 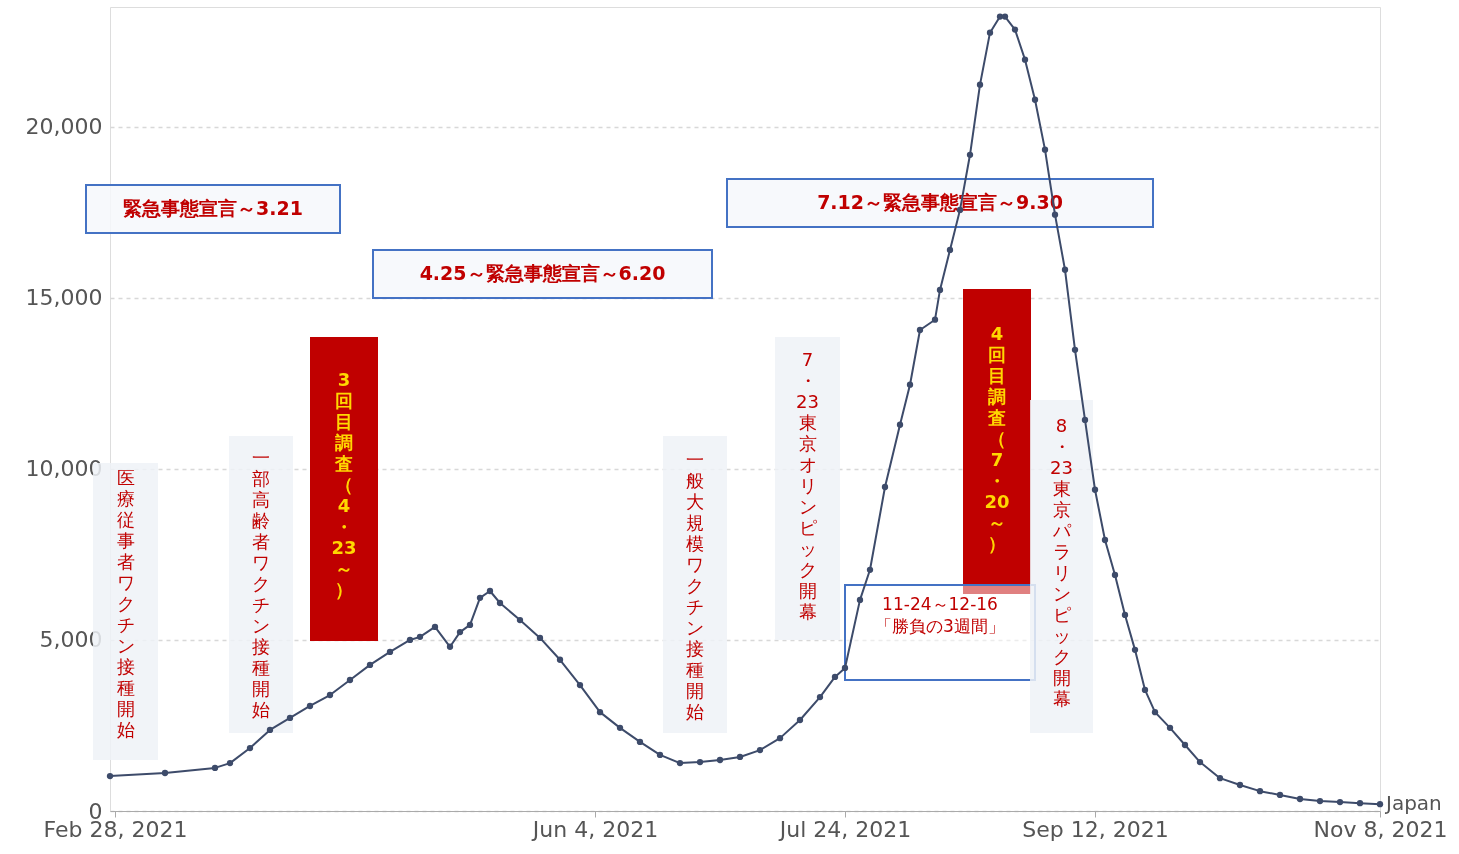 I want to click on text: 8・23東京パラリンピック開幕, so click(x=1061, y=562).